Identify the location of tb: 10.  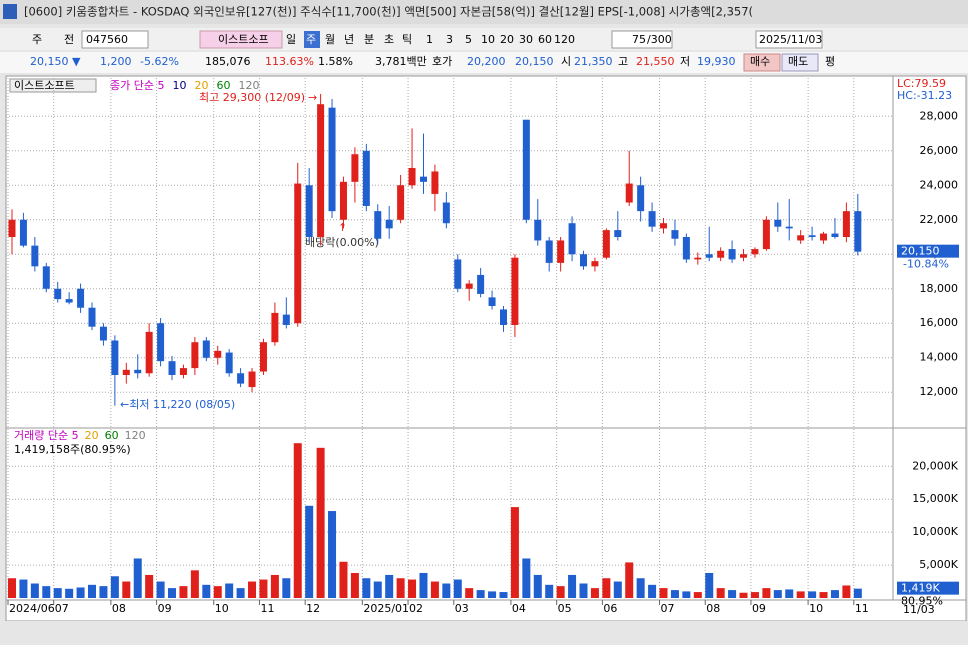
(488, 39).